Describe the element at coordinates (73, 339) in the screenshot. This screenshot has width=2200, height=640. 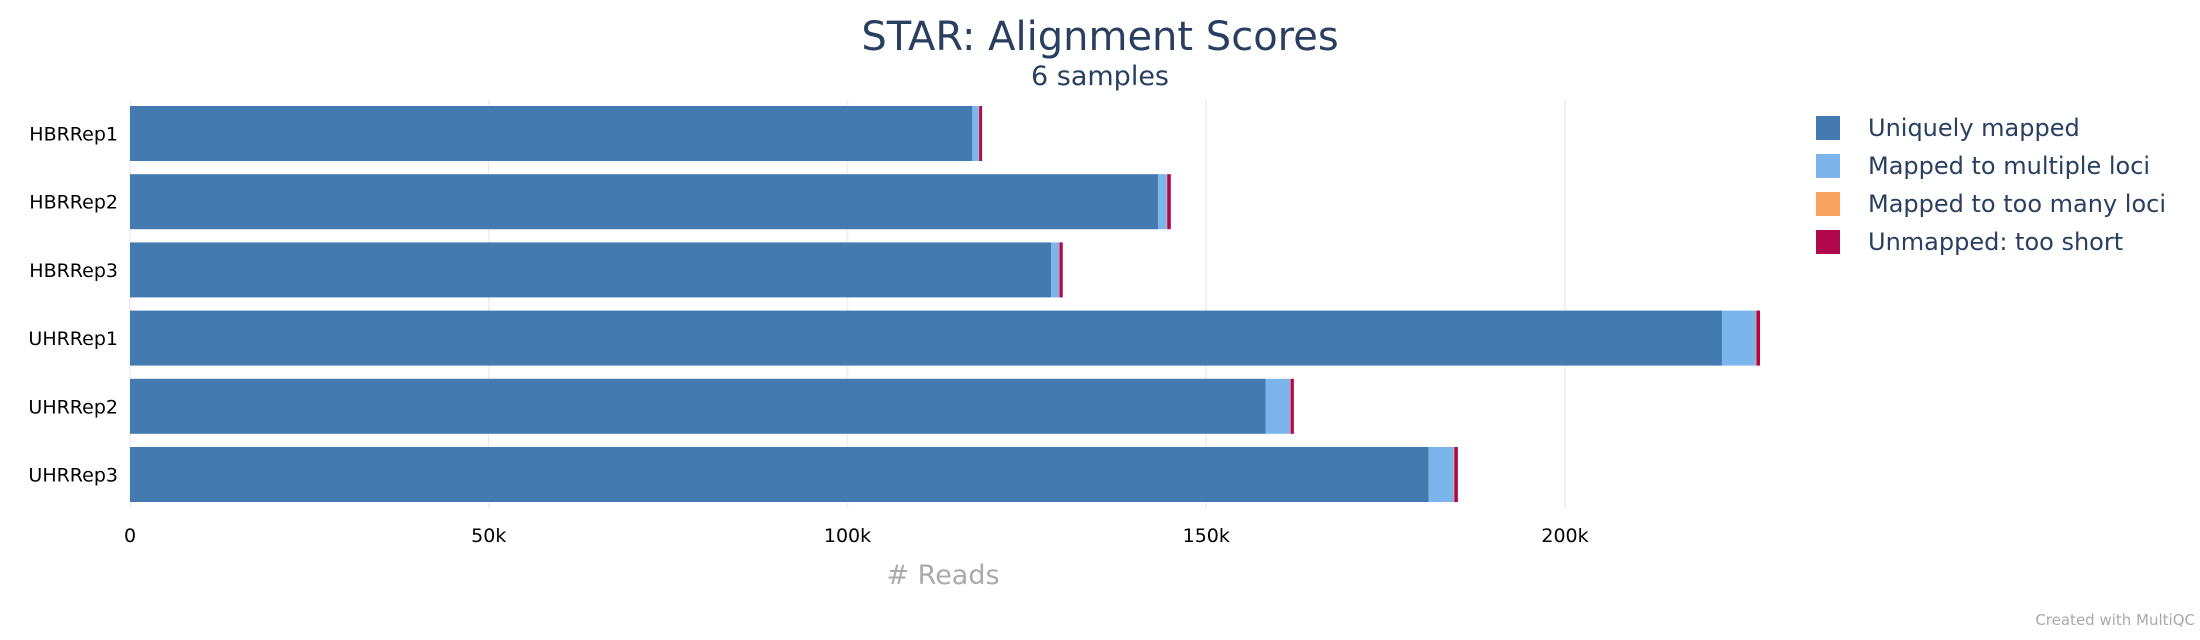
I see `y-tick-label: UHRRep1` at that location.